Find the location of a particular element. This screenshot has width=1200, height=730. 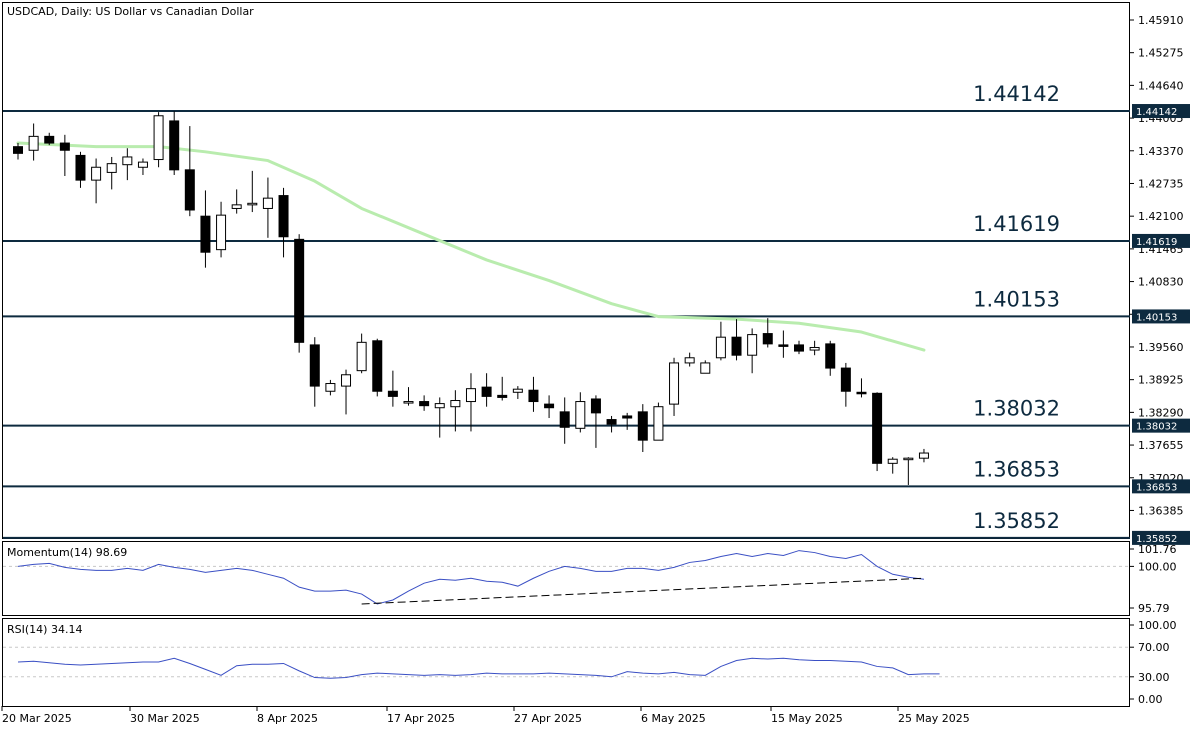

x-tick-label: 15 May 2025 is located at coordinates (807, 718).